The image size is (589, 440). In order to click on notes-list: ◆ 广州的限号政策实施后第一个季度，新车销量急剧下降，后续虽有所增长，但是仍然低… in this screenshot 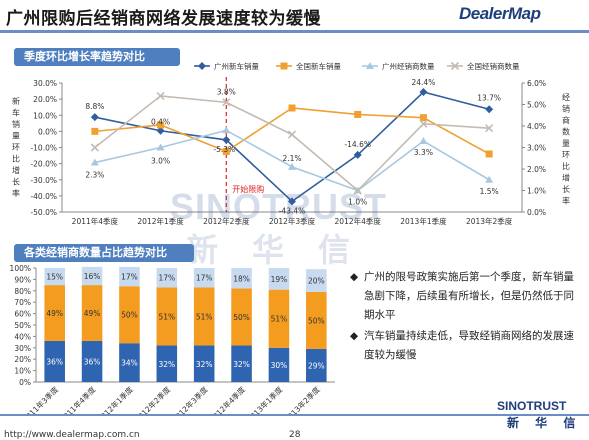, I will do `click(464, 317)`.